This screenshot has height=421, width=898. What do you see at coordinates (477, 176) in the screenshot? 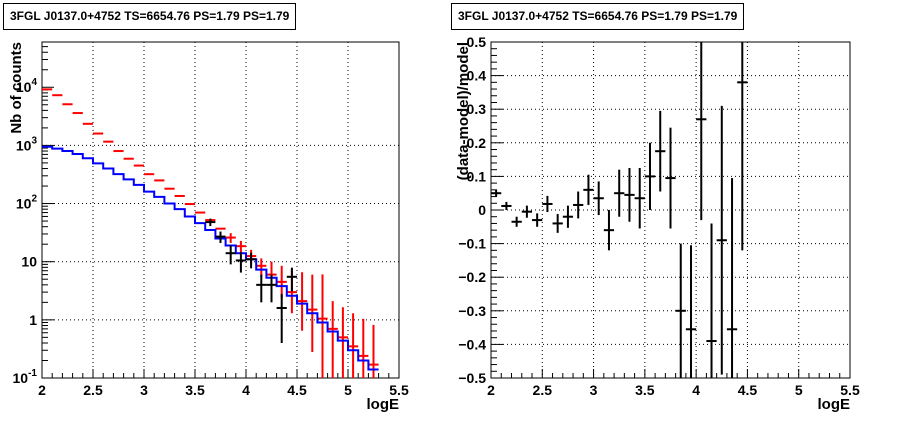
I see `y-tick-label: 0.1` at bounding box center [477, 176].